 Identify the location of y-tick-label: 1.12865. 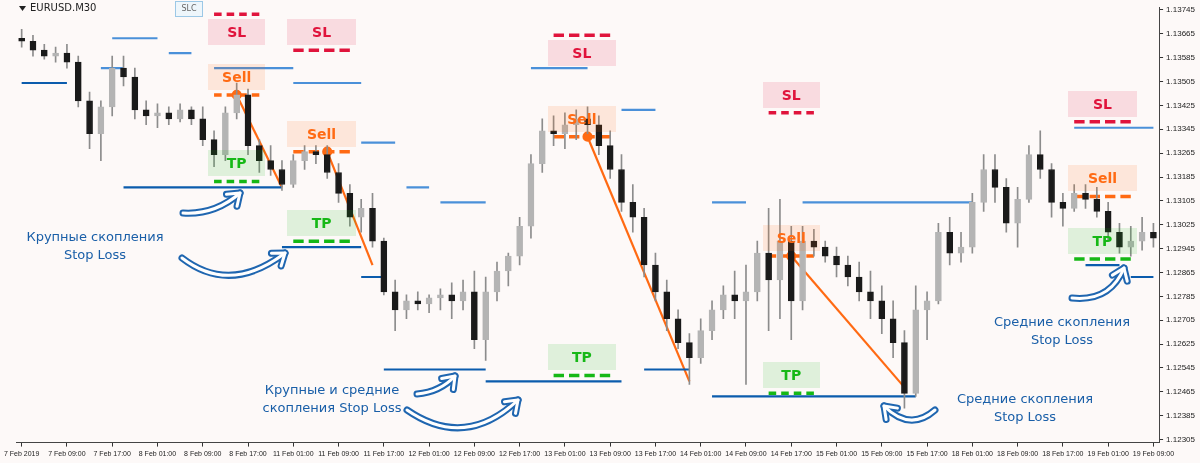
(1181, 272).